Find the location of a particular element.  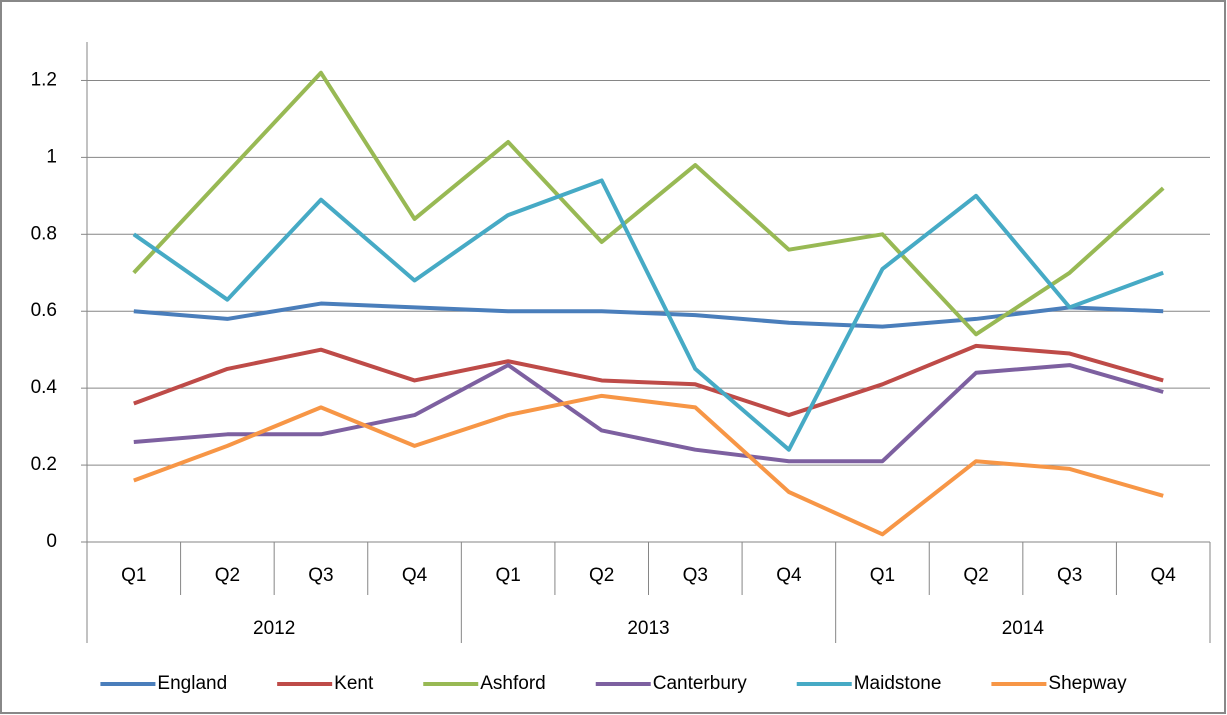

y-tick-label: 1 is located at coordinates (51, 156).